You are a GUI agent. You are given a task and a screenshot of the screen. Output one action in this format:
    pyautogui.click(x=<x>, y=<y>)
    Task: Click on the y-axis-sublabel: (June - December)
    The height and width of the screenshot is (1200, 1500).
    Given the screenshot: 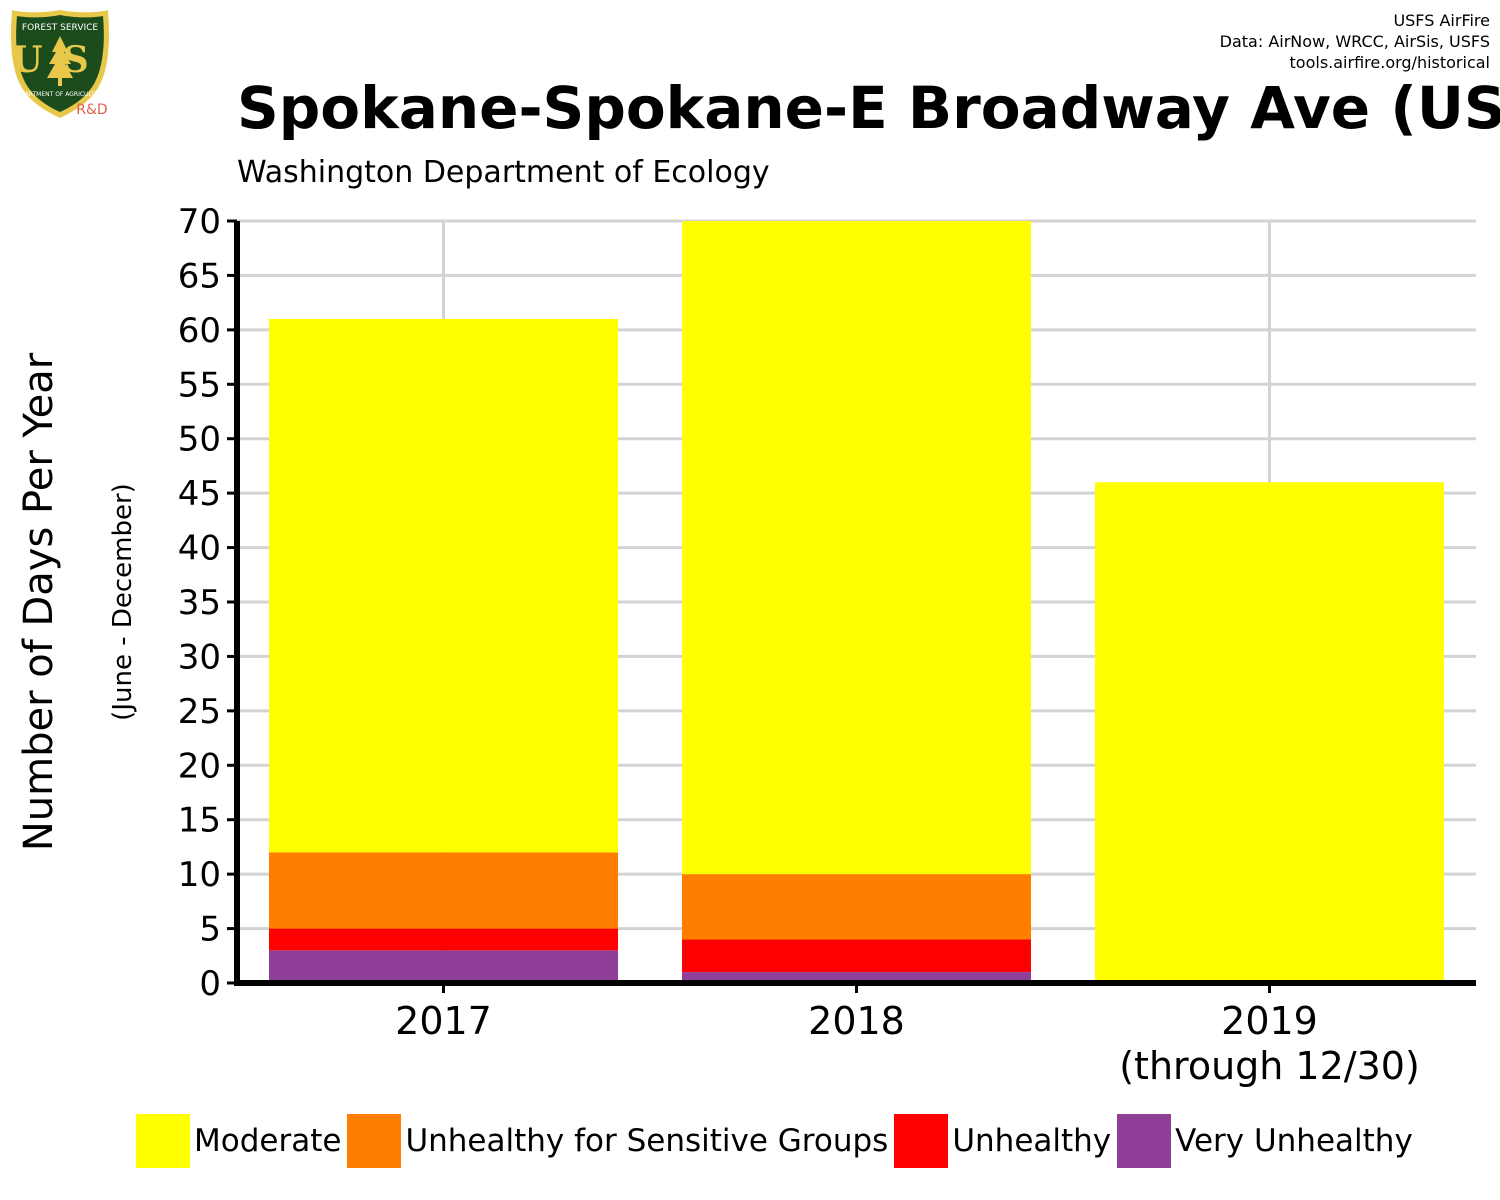 What is the action you would take?
    pyautogui.click(x=123, y=602)
    